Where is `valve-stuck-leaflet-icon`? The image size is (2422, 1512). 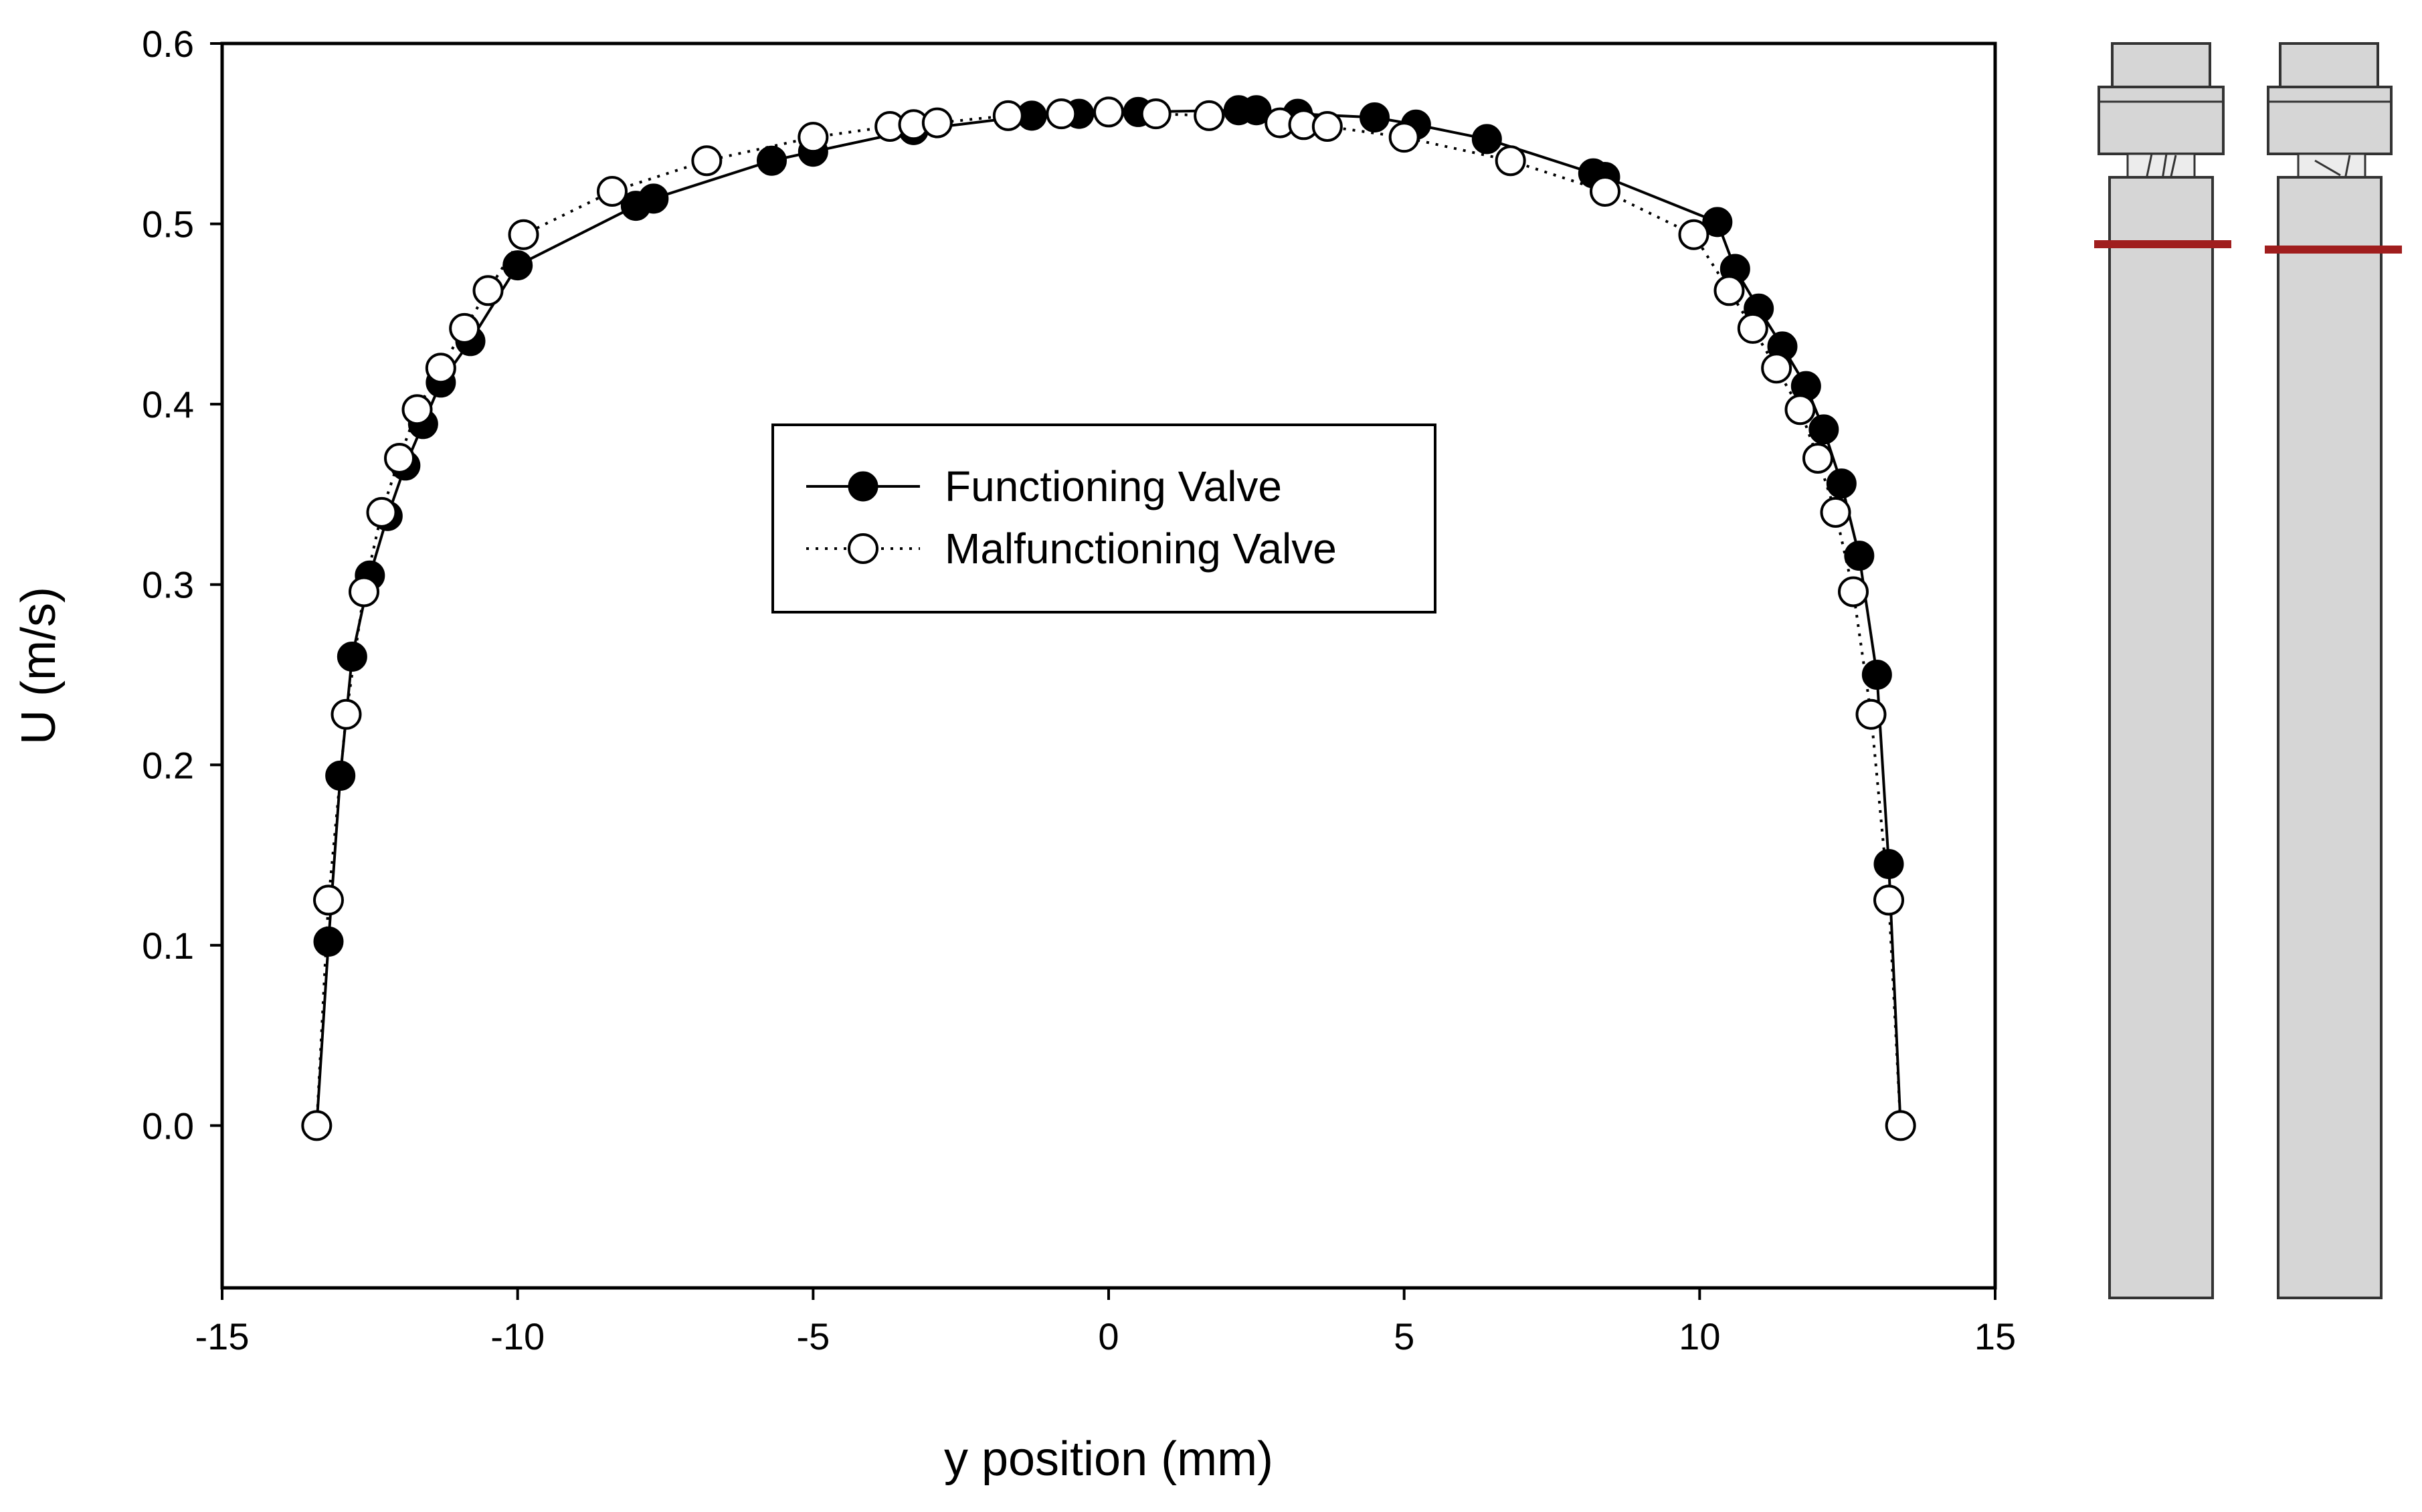
valve-stuck-leaflet-icon is located at coordinates (2332, 167).